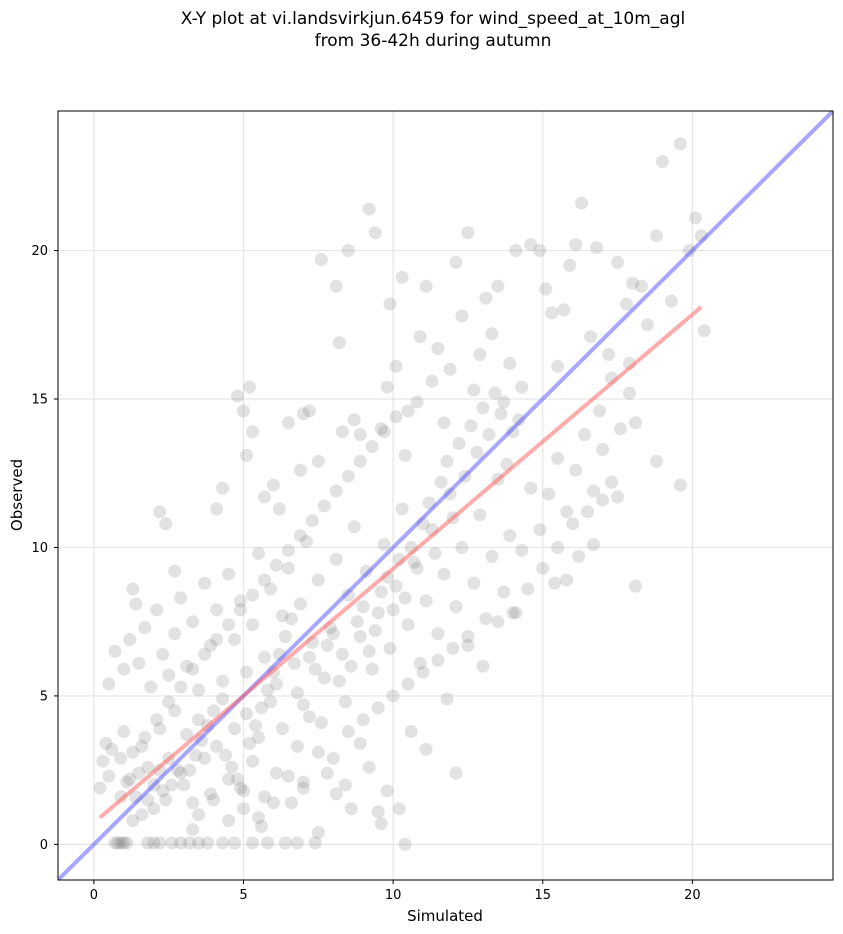  Describe the element at coordinates (44, 845) in the screenshot. I see `y-tick-label: 0` at that location.